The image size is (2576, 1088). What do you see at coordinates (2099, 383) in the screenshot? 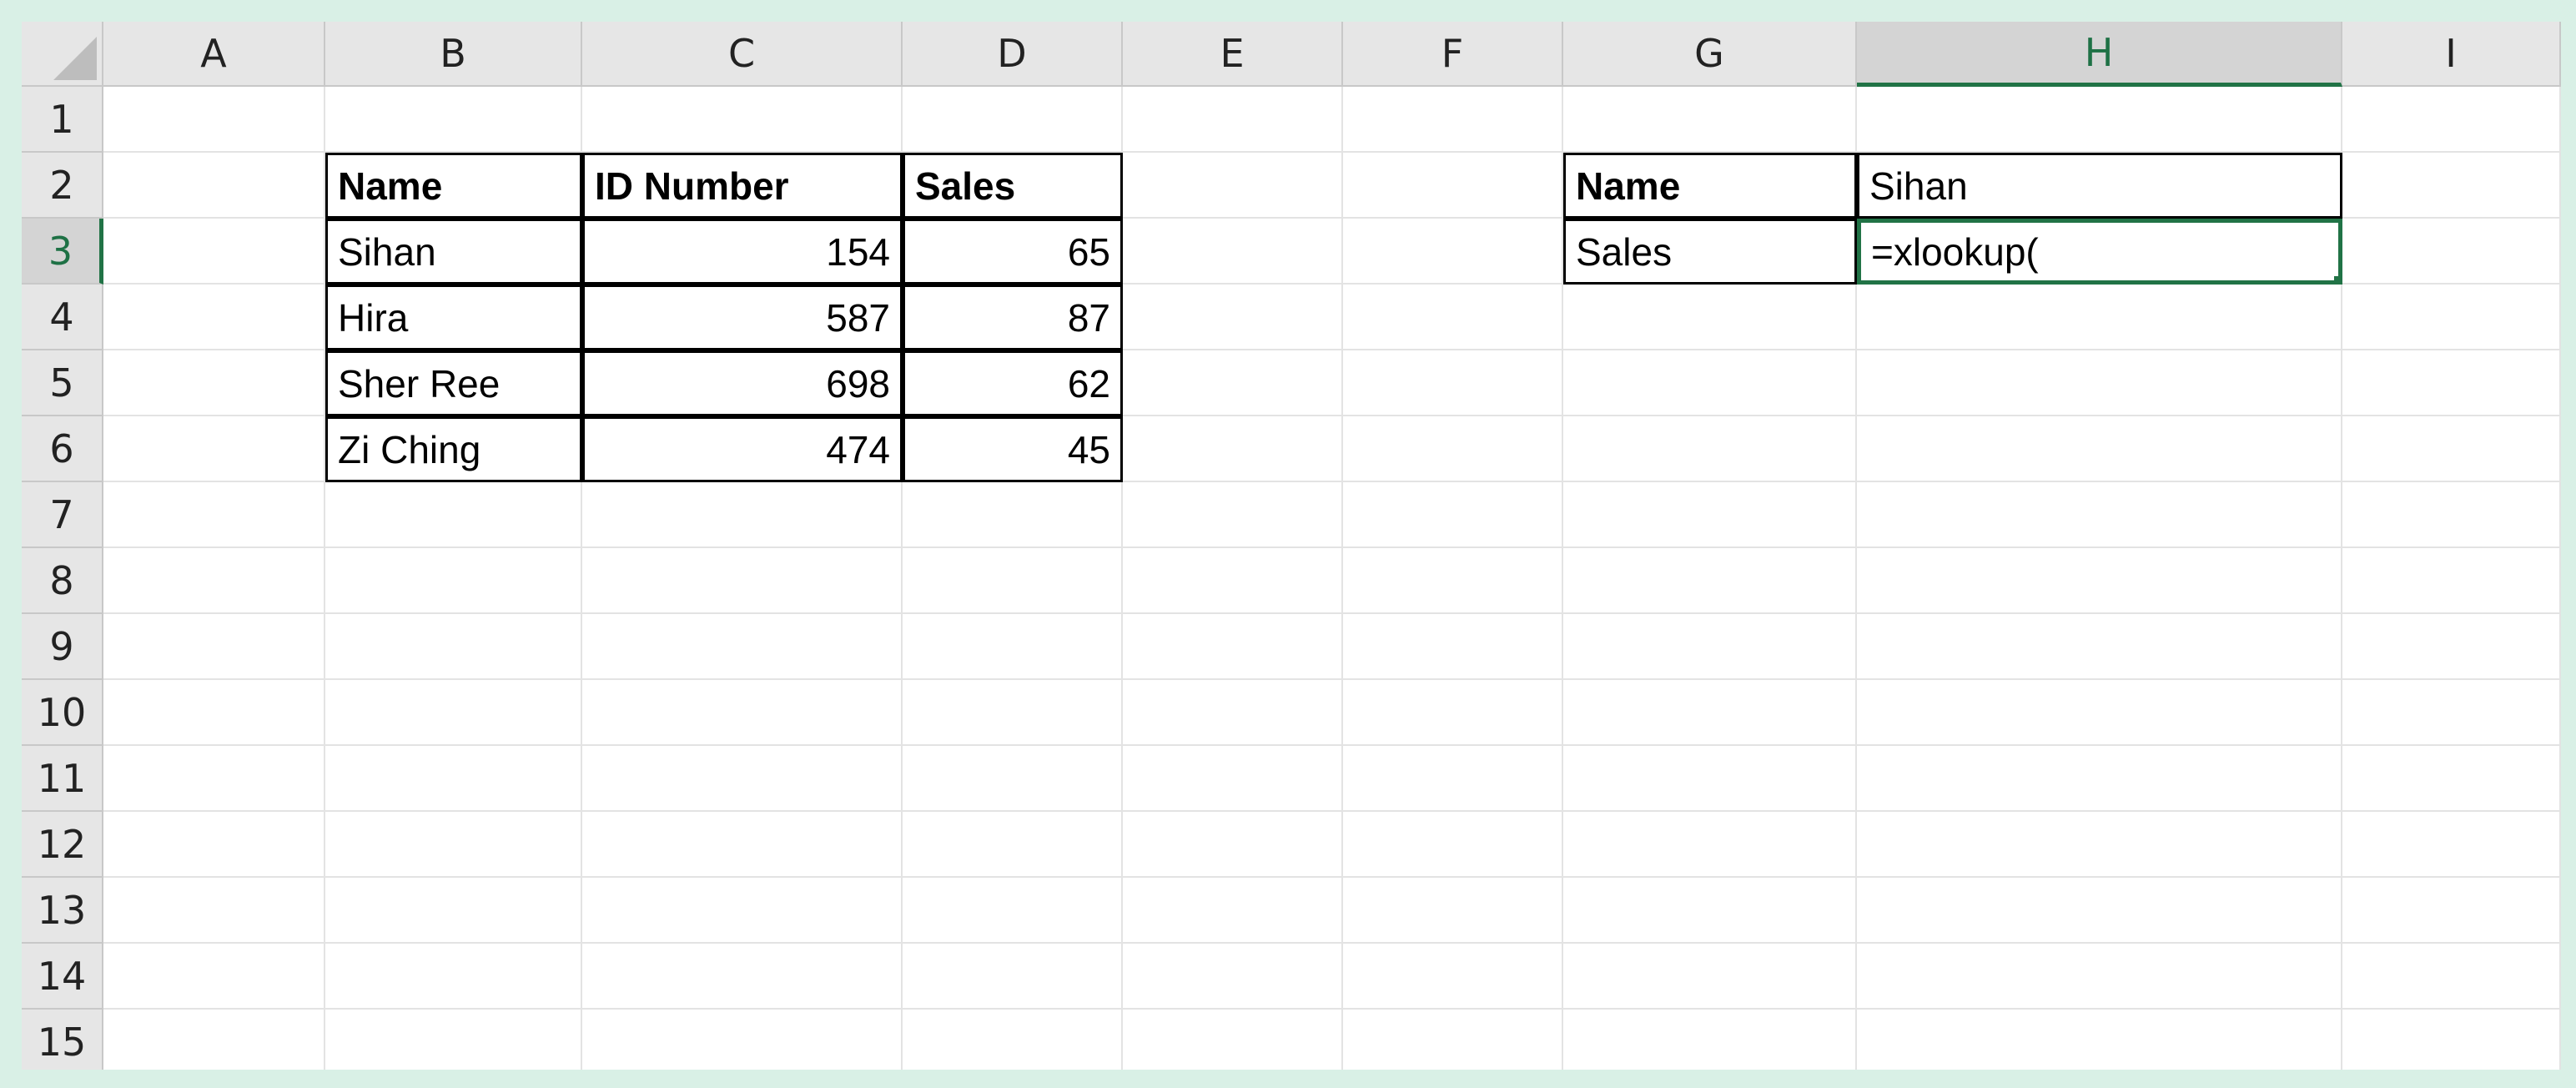
I see `cell-h5` at bounding box center [2099, 383].